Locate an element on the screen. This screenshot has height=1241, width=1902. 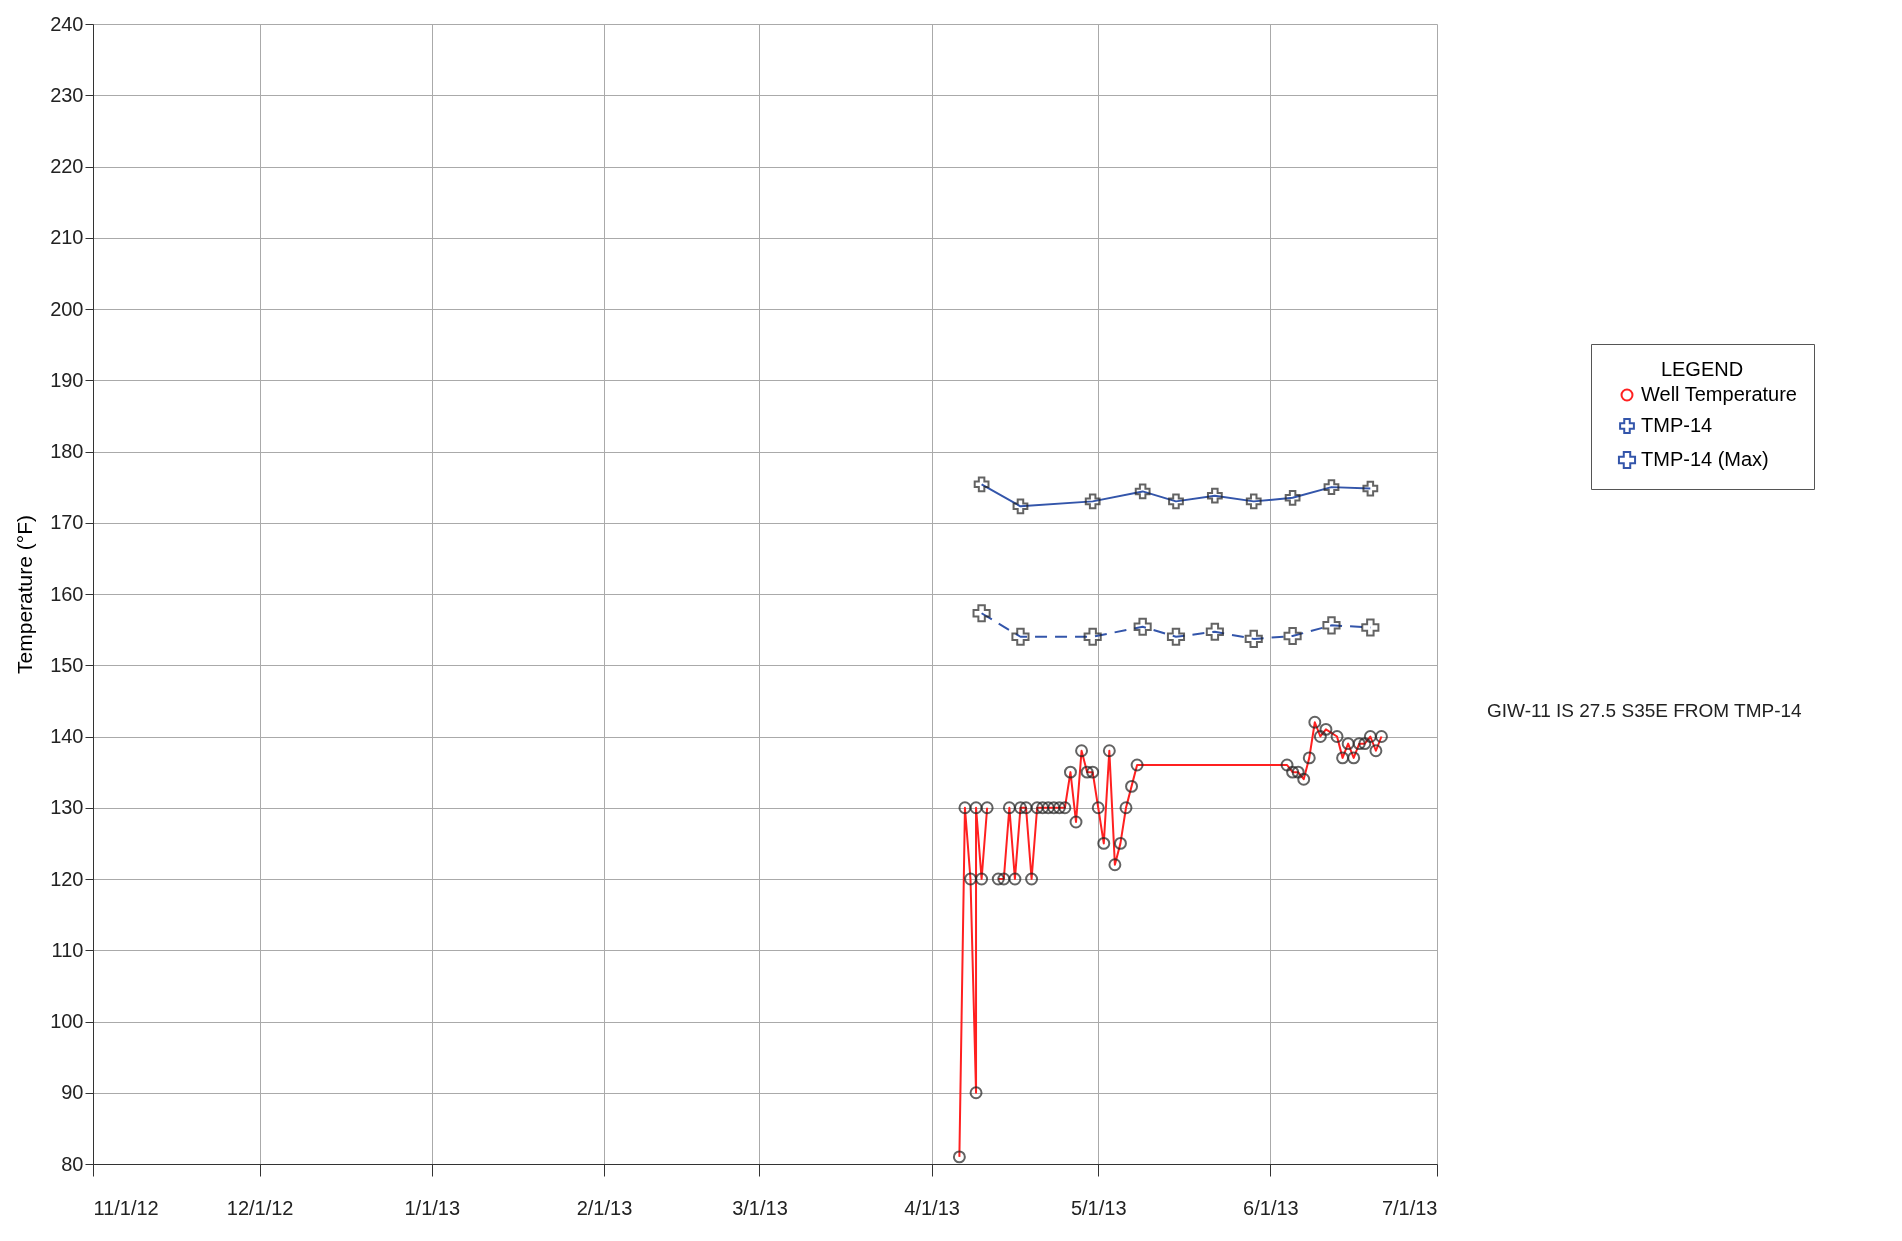
legend-label: TMP-14 (Max) is located at coordinates (1705, 459).